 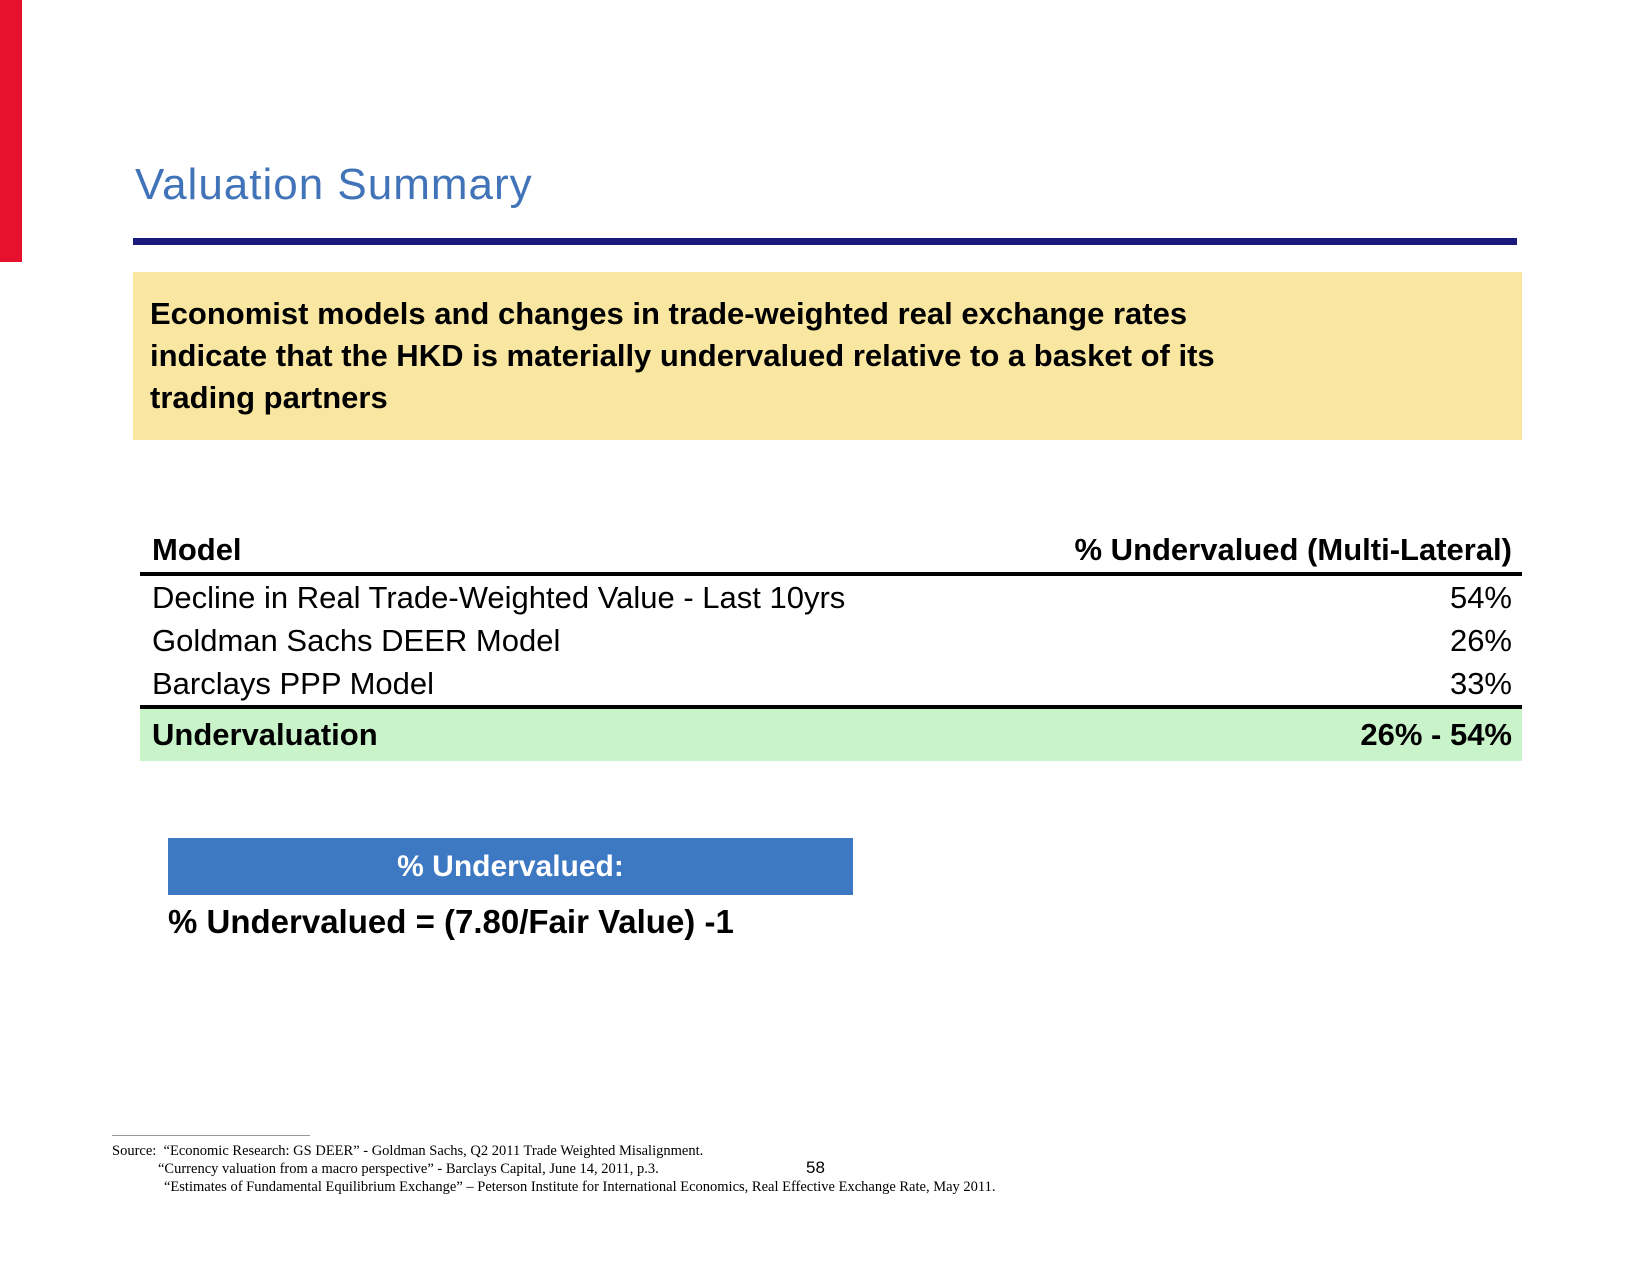 What do you see at coordinates (831, 735) in the screenshot?
I see `table-summary-row: Undervaluation 26% - 54%` at bounding box center [831, 735].